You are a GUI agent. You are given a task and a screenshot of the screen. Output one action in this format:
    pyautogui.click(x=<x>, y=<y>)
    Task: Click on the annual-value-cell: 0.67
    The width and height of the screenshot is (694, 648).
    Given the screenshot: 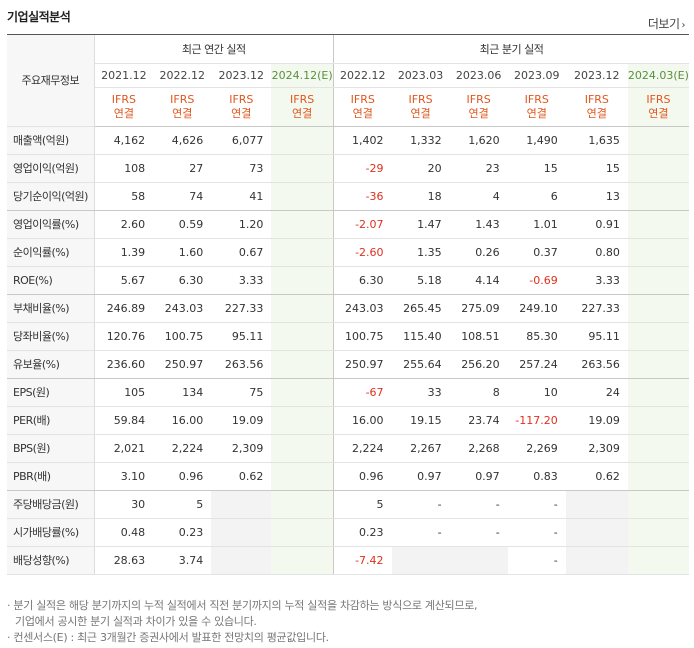 What is the action you would take?
    pyautogui.click(x=241, y=252)
    